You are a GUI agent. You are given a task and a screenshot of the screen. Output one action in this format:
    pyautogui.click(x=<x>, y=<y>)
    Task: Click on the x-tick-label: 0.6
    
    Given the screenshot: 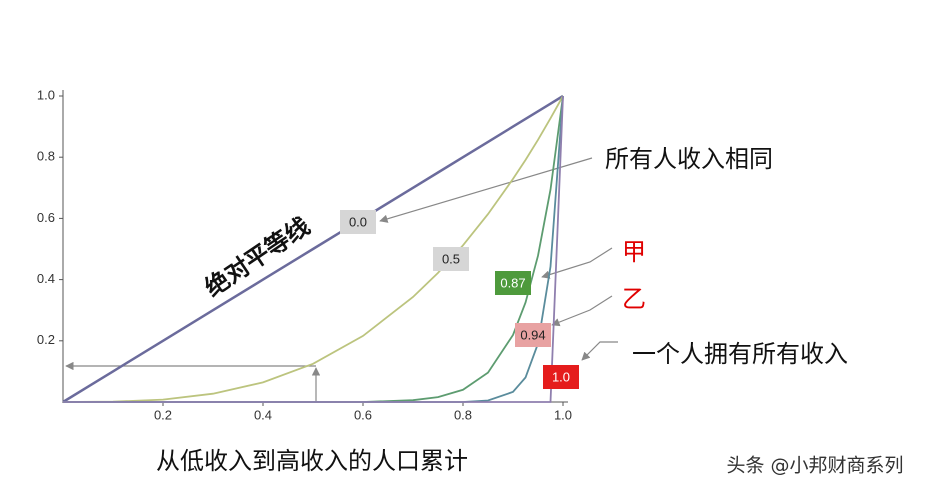 What is the action you would take?
    pyautogui.click(x=363, y=414)
    